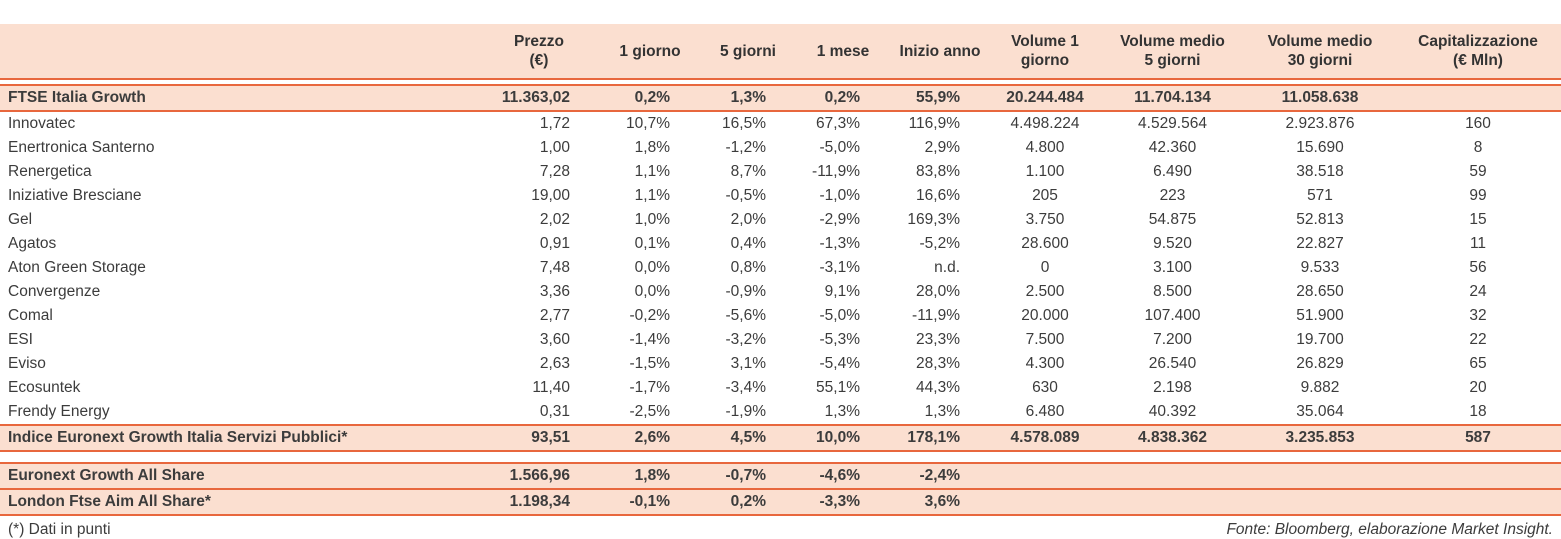 The image size is (1561, 539). What do you see at coordinates (1172, 387) in the screenshot?
I see `cell: 2.198` at bounding box center [1172, 387].